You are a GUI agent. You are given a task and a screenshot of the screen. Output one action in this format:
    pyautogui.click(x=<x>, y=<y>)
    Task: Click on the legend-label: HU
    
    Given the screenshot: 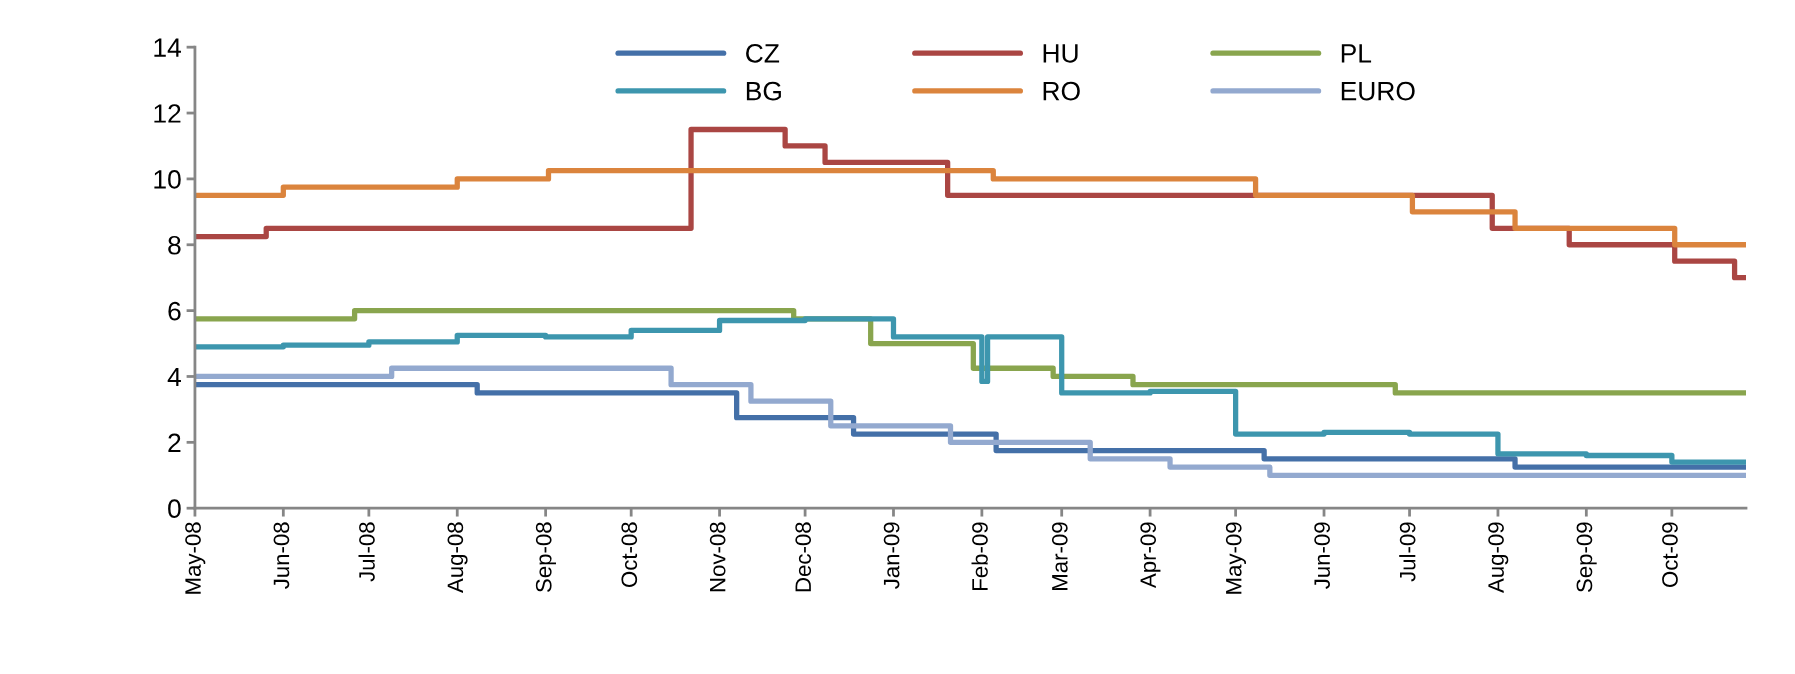 What is the action you would take?
    pyautogui.click(x=1060, y=53)
    